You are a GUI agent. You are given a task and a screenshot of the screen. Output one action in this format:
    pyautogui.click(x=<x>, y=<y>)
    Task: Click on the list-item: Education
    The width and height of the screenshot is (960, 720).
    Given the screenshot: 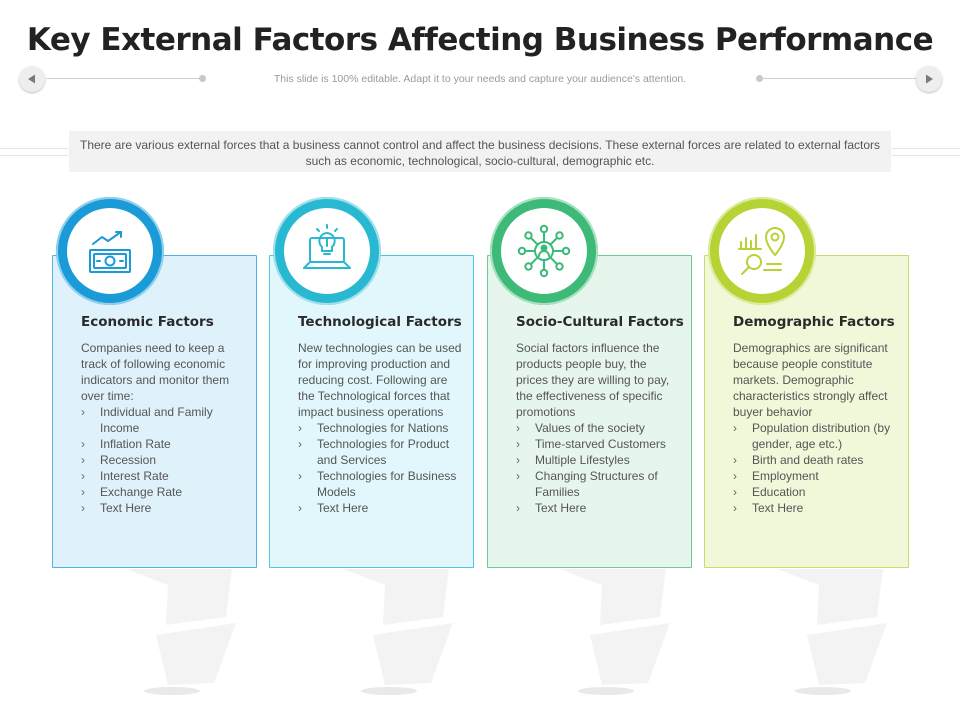 What is the action you would take?
    pyautogui.click(x=815, y=492)
    